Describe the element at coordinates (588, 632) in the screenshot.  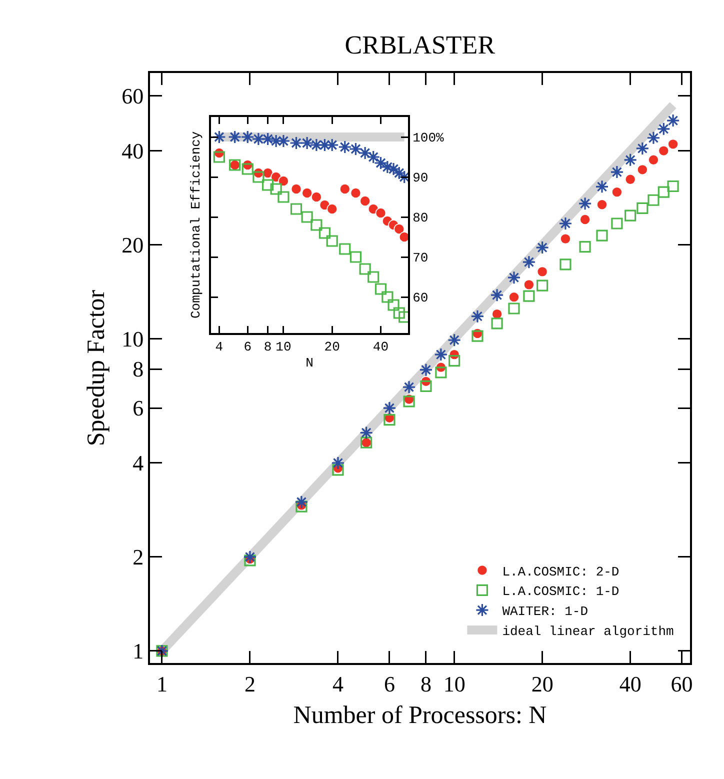
I see `legend-label: ideal linear algorithm` at that location.